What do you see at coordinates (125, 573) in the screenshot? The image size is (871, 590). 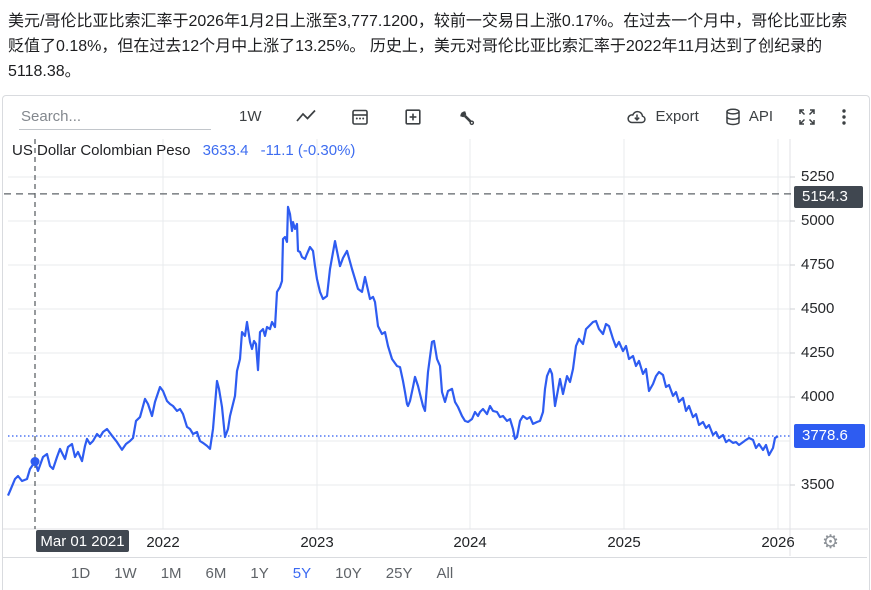 I see `range-option-1w: 1W` at bounding box center [125, 573].